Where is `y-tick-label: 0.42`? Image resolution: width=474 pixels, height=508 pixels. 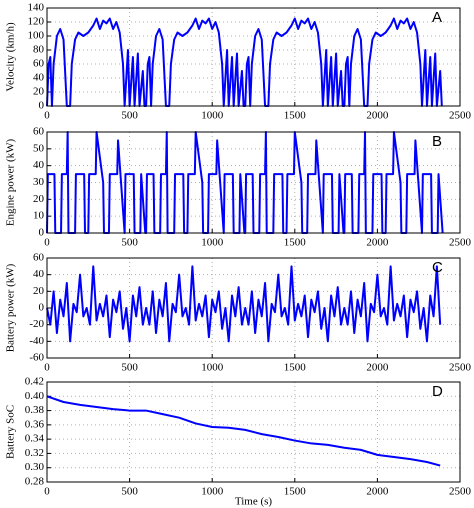 y-tick-label: 0.42 is located at coordinates (34, 382).